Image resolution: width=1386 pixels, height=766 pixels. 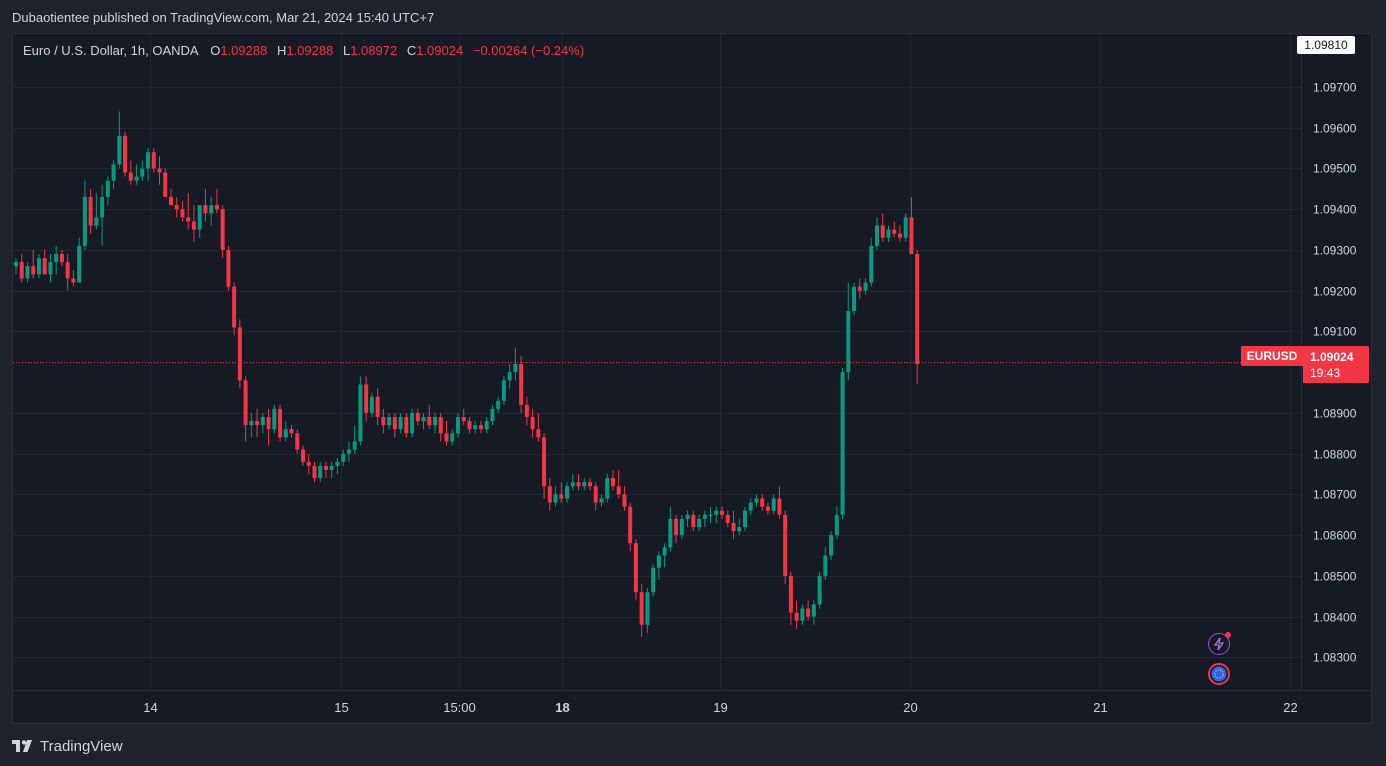 I want to click on eu-flag-event-icon, so click(x=1219, y=674).